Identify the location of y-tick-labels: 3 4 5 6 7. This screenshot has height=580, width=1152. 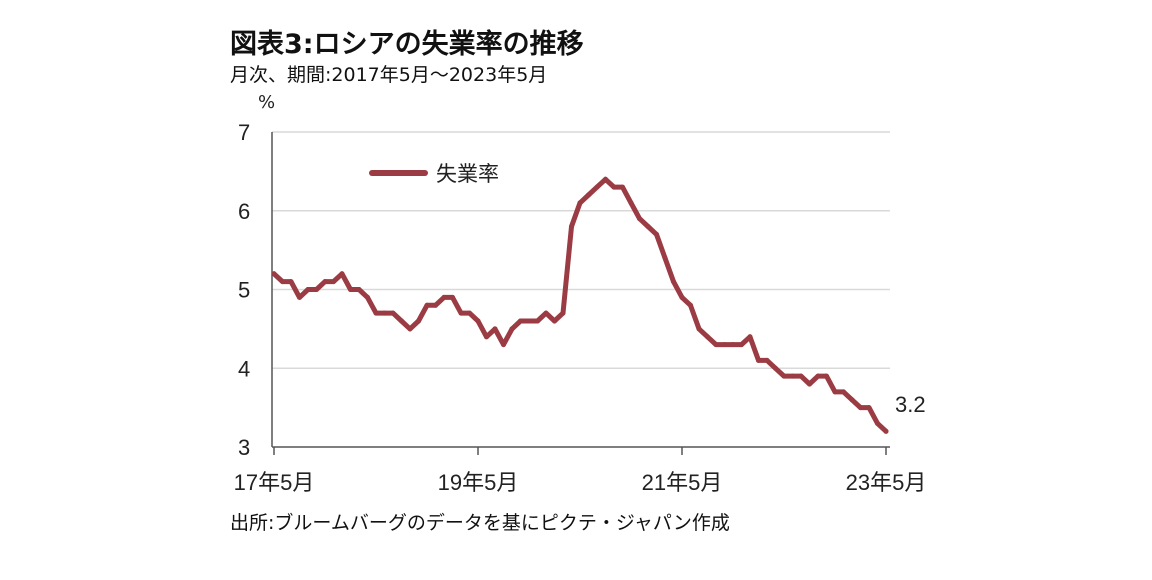
(244, 290).